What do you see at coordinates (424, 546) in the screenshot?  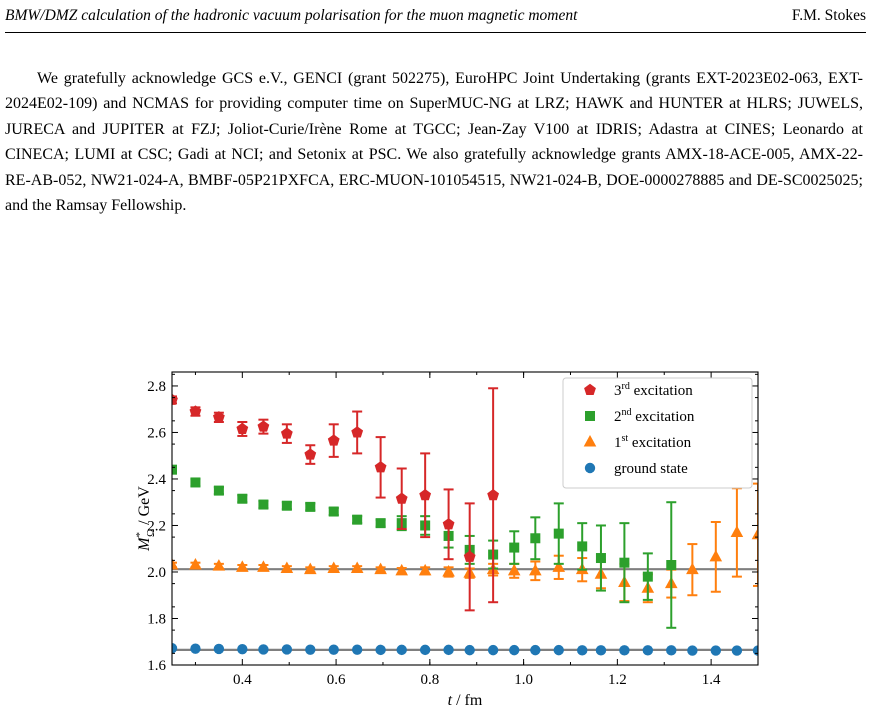 I see `series-2nd-excitation` at bounding box center [424, 546].